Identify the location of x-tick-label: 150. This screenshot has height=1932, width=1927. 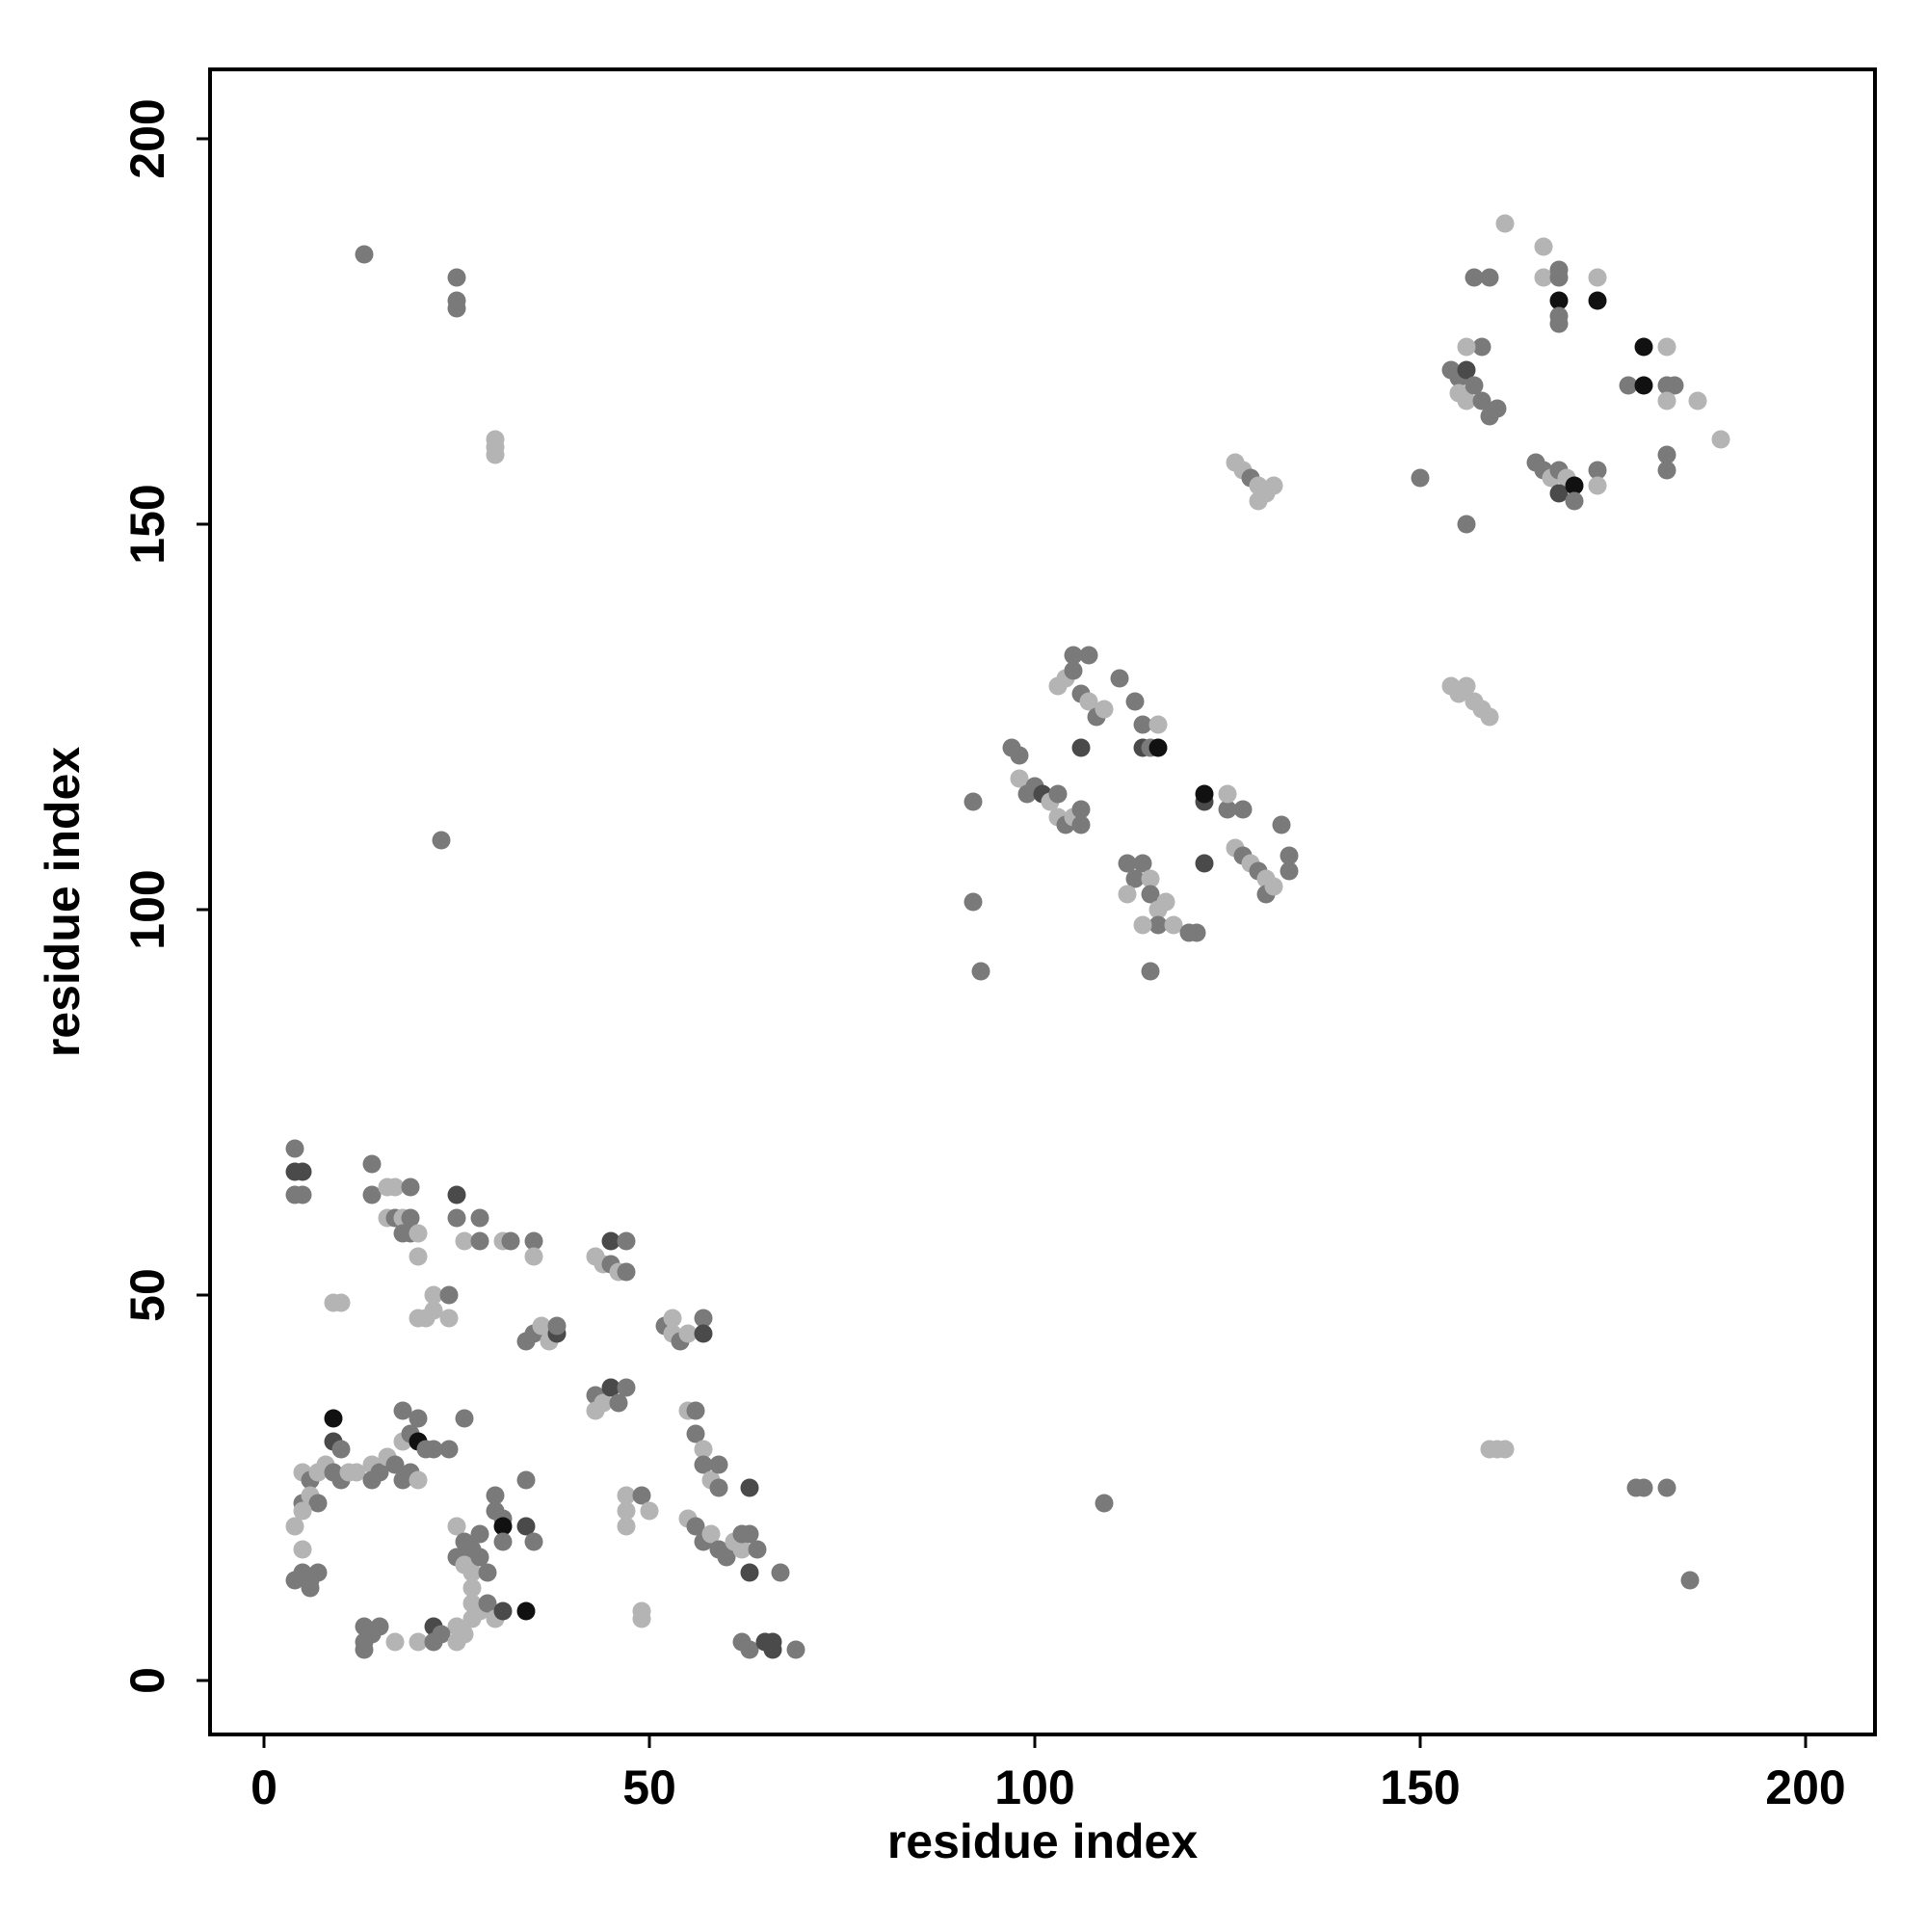
(1420, 1787).